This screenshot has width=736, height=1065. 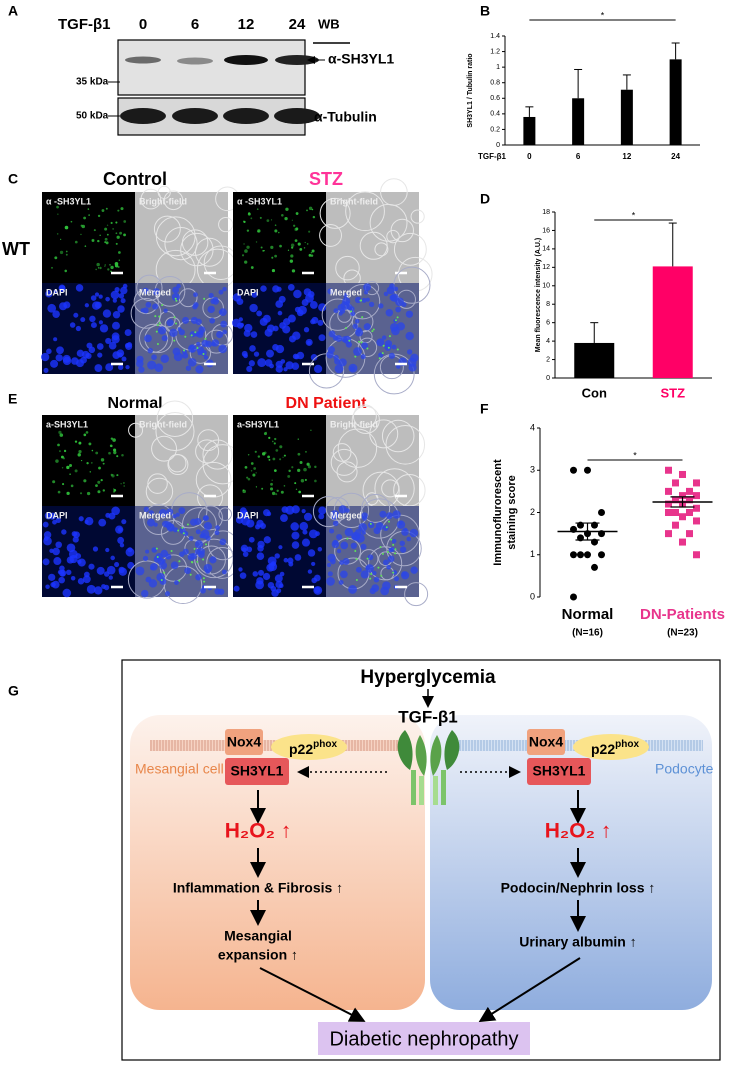 I want to click on y-tick-label: 0.8, so click(x=495, y=83).